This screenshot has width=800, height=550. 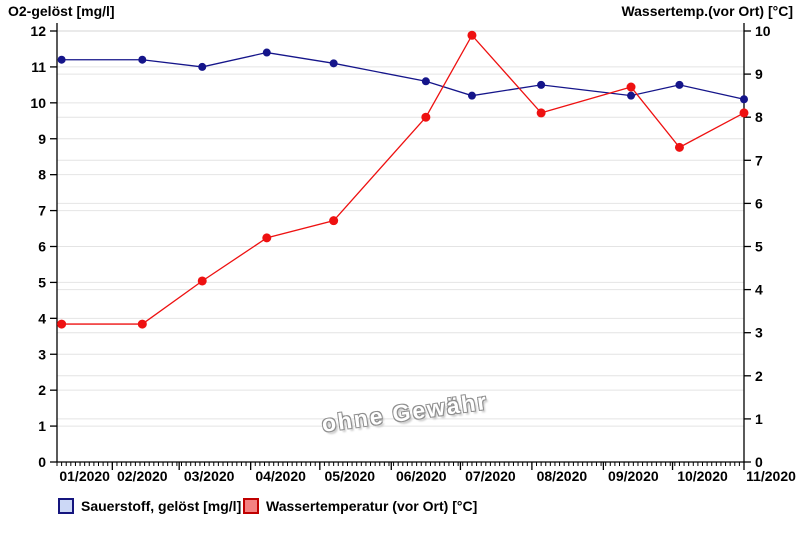 I want to click on x-axis-tick-label: 04/2020, so click(x=280, y=476).